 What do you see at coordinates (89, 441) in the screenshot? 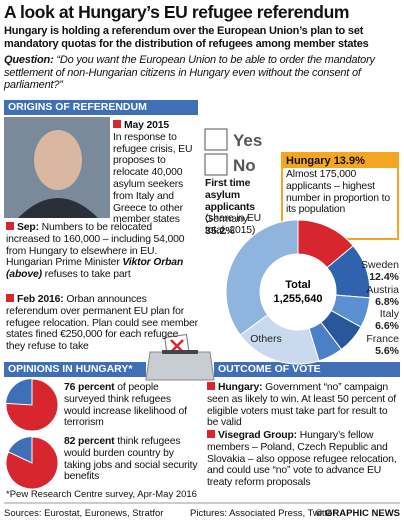
I see `opinion-lead: 82 percent` at bounding box center [89, 441].